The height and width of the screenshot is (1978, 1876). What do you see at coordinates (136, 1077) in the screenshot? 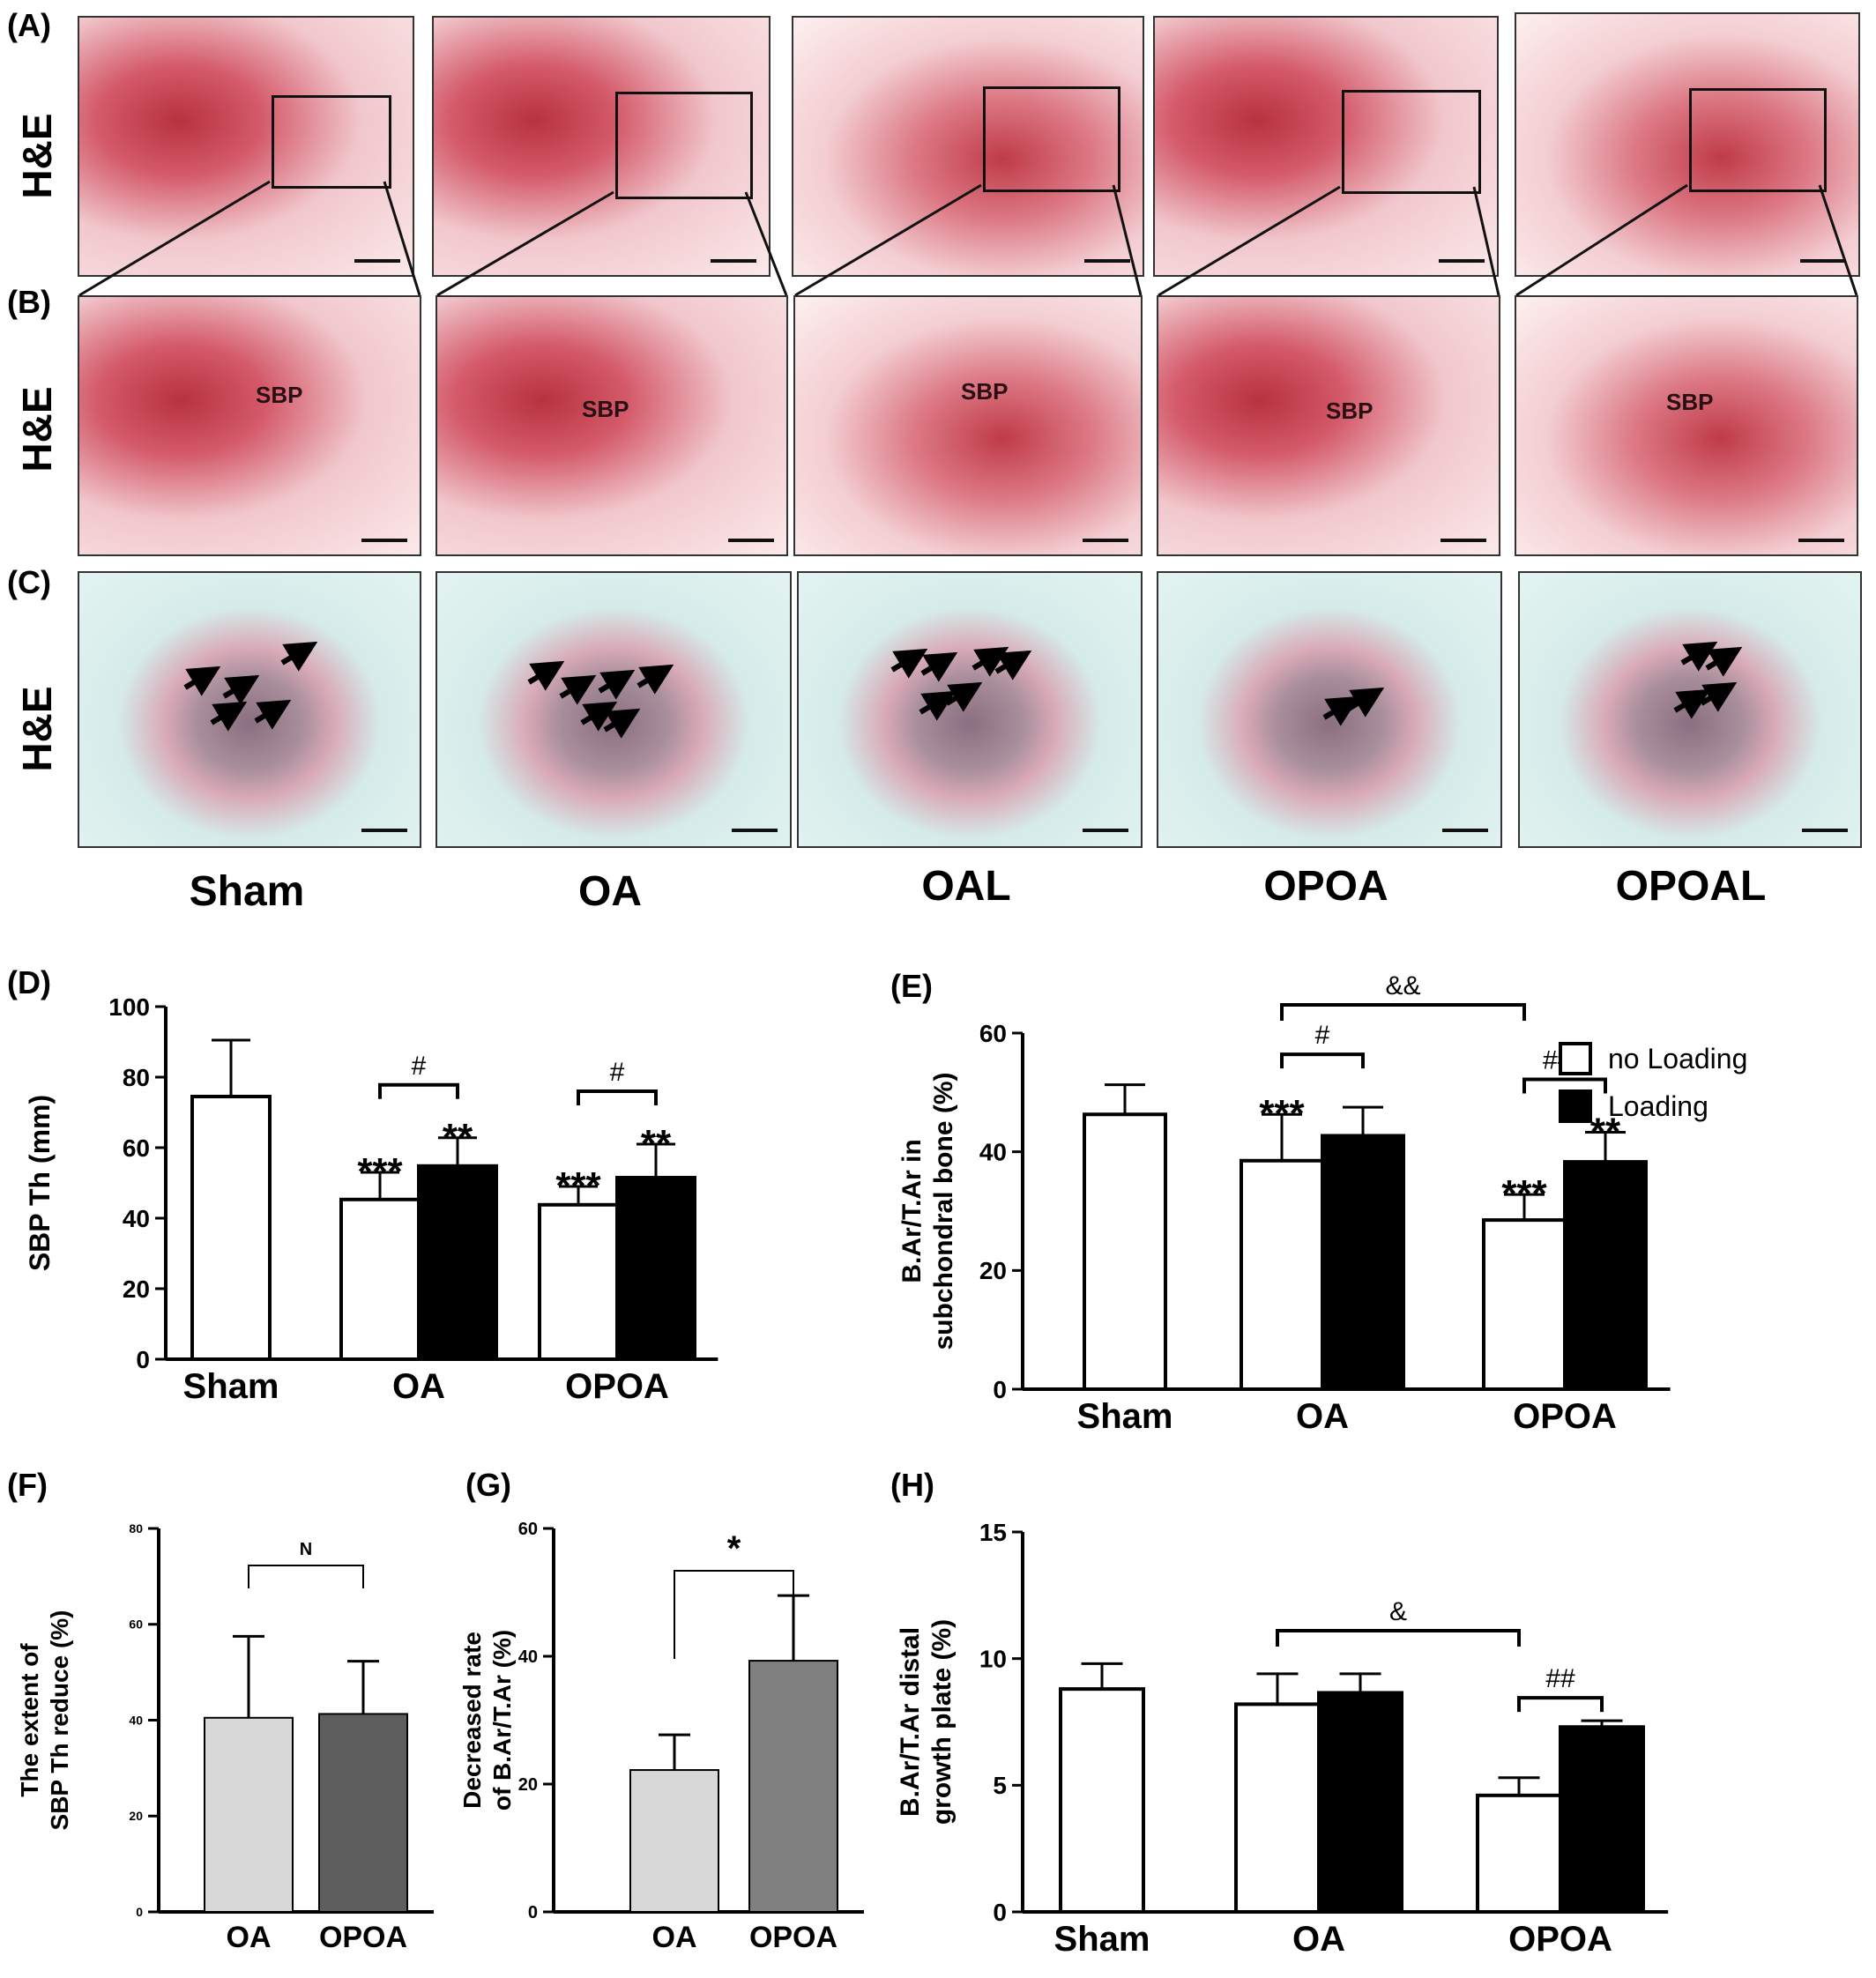
I see `y-tick-label: 80` at bounding box center [136, 1077].